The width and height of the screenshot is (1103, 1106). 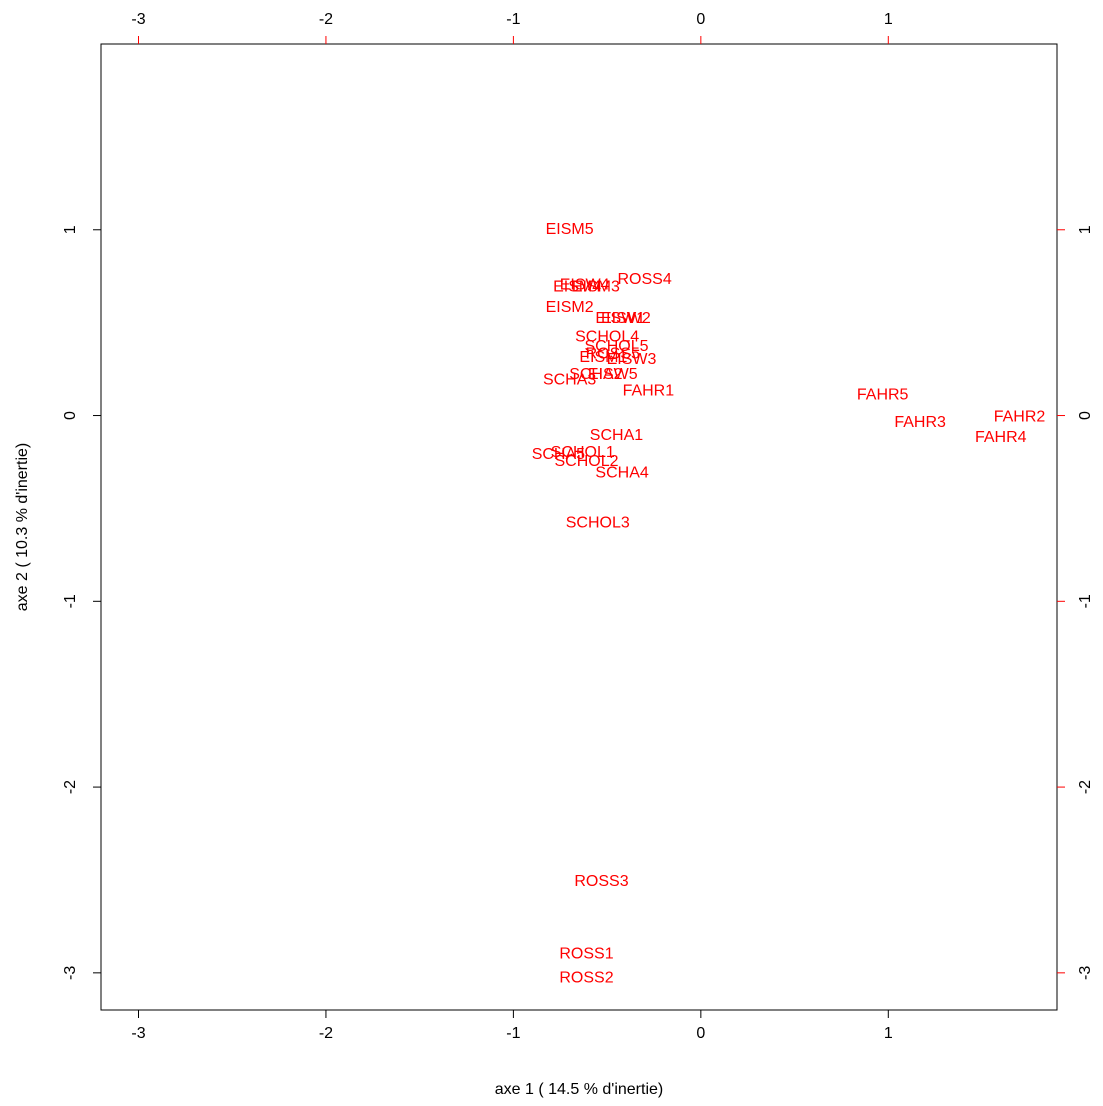 What do you see at coordinates (586, 978) in the screenshot?
I see `point-label: ROSS2` at bounding box center [586, 978].